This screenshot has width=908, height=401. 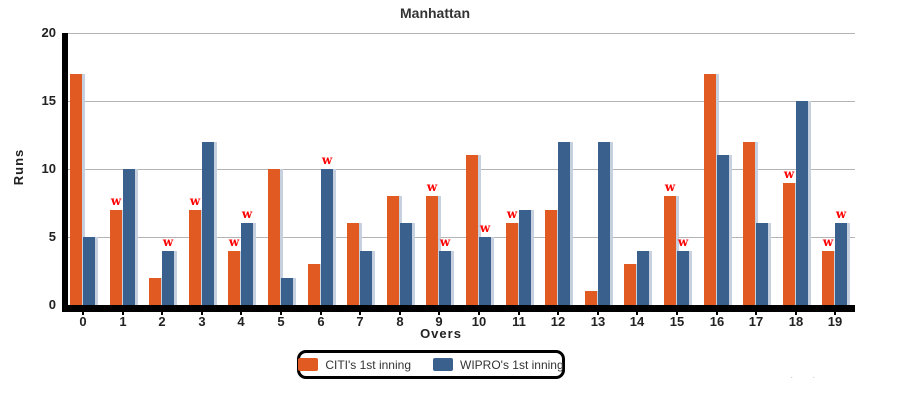 What do you see at coordinates (241, 321) in the screenshot?
I see `x-tick-label: 4` at bounding box center [241, 321].